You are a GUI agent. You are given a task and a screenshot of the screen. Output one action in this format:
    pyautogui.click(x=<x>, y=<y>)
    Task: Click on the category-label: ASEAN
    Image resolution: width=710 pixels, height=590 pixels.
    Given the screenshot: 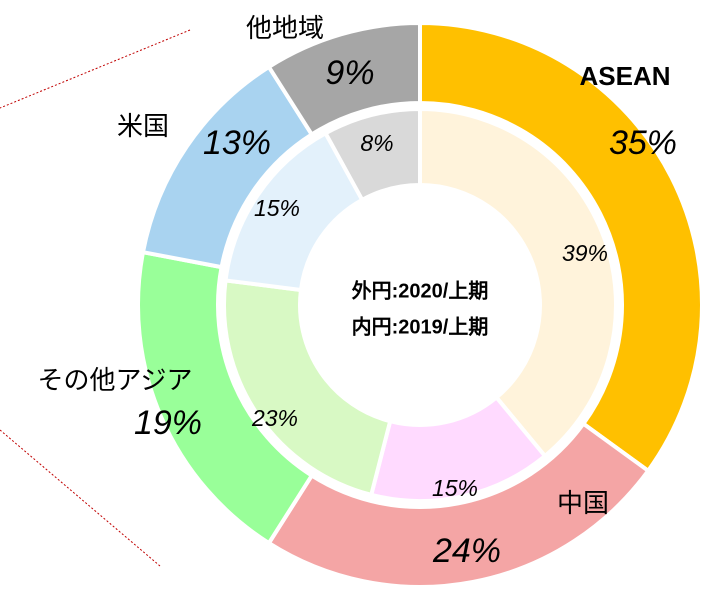 What is the action you would take?
    pyautogui.click(x=624, y=76)
    